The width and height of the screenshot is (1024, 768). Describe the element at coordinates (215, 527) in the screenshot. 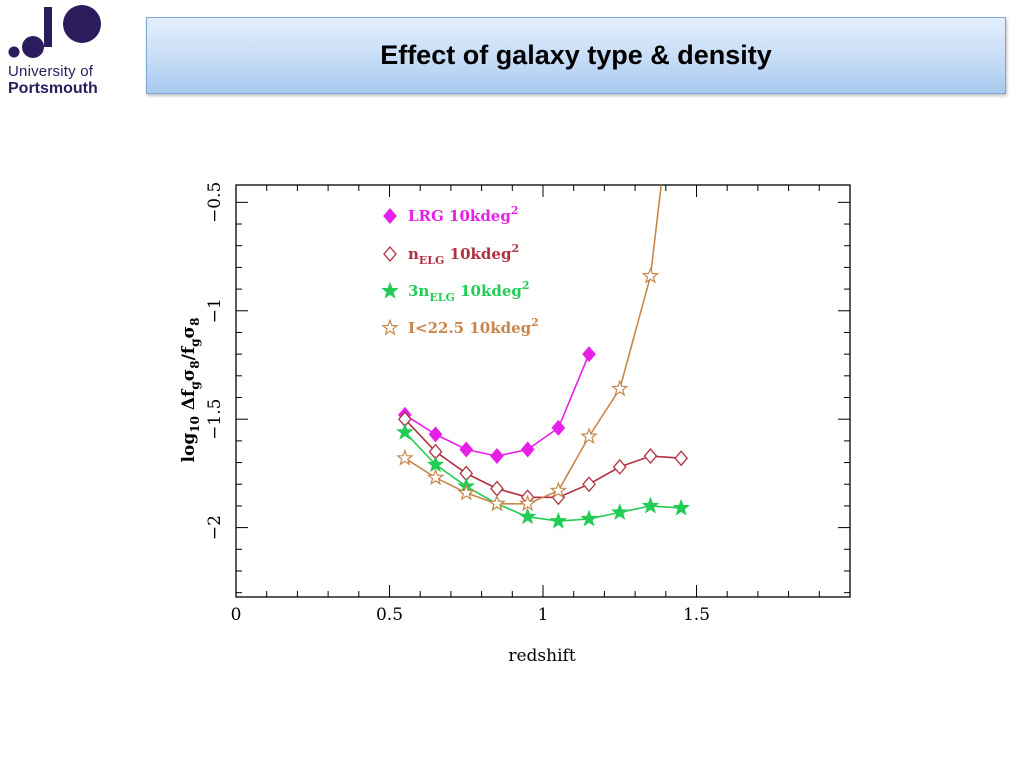

I see `y-tick-label: −2` at that location.